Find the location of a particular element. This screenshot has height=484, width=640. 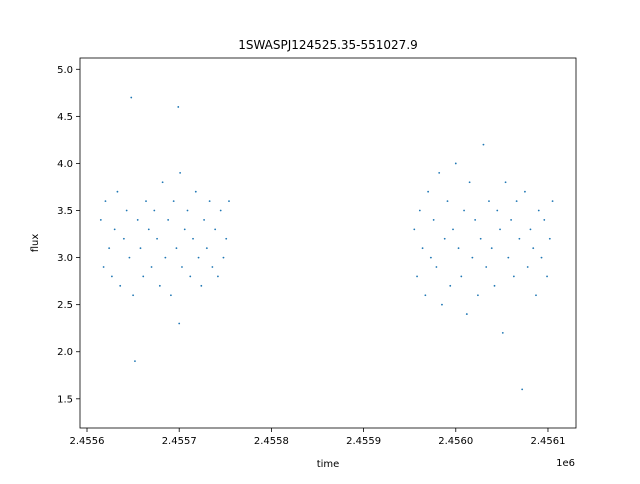

y-axis-label: flux is located at coordinates (35, 243).